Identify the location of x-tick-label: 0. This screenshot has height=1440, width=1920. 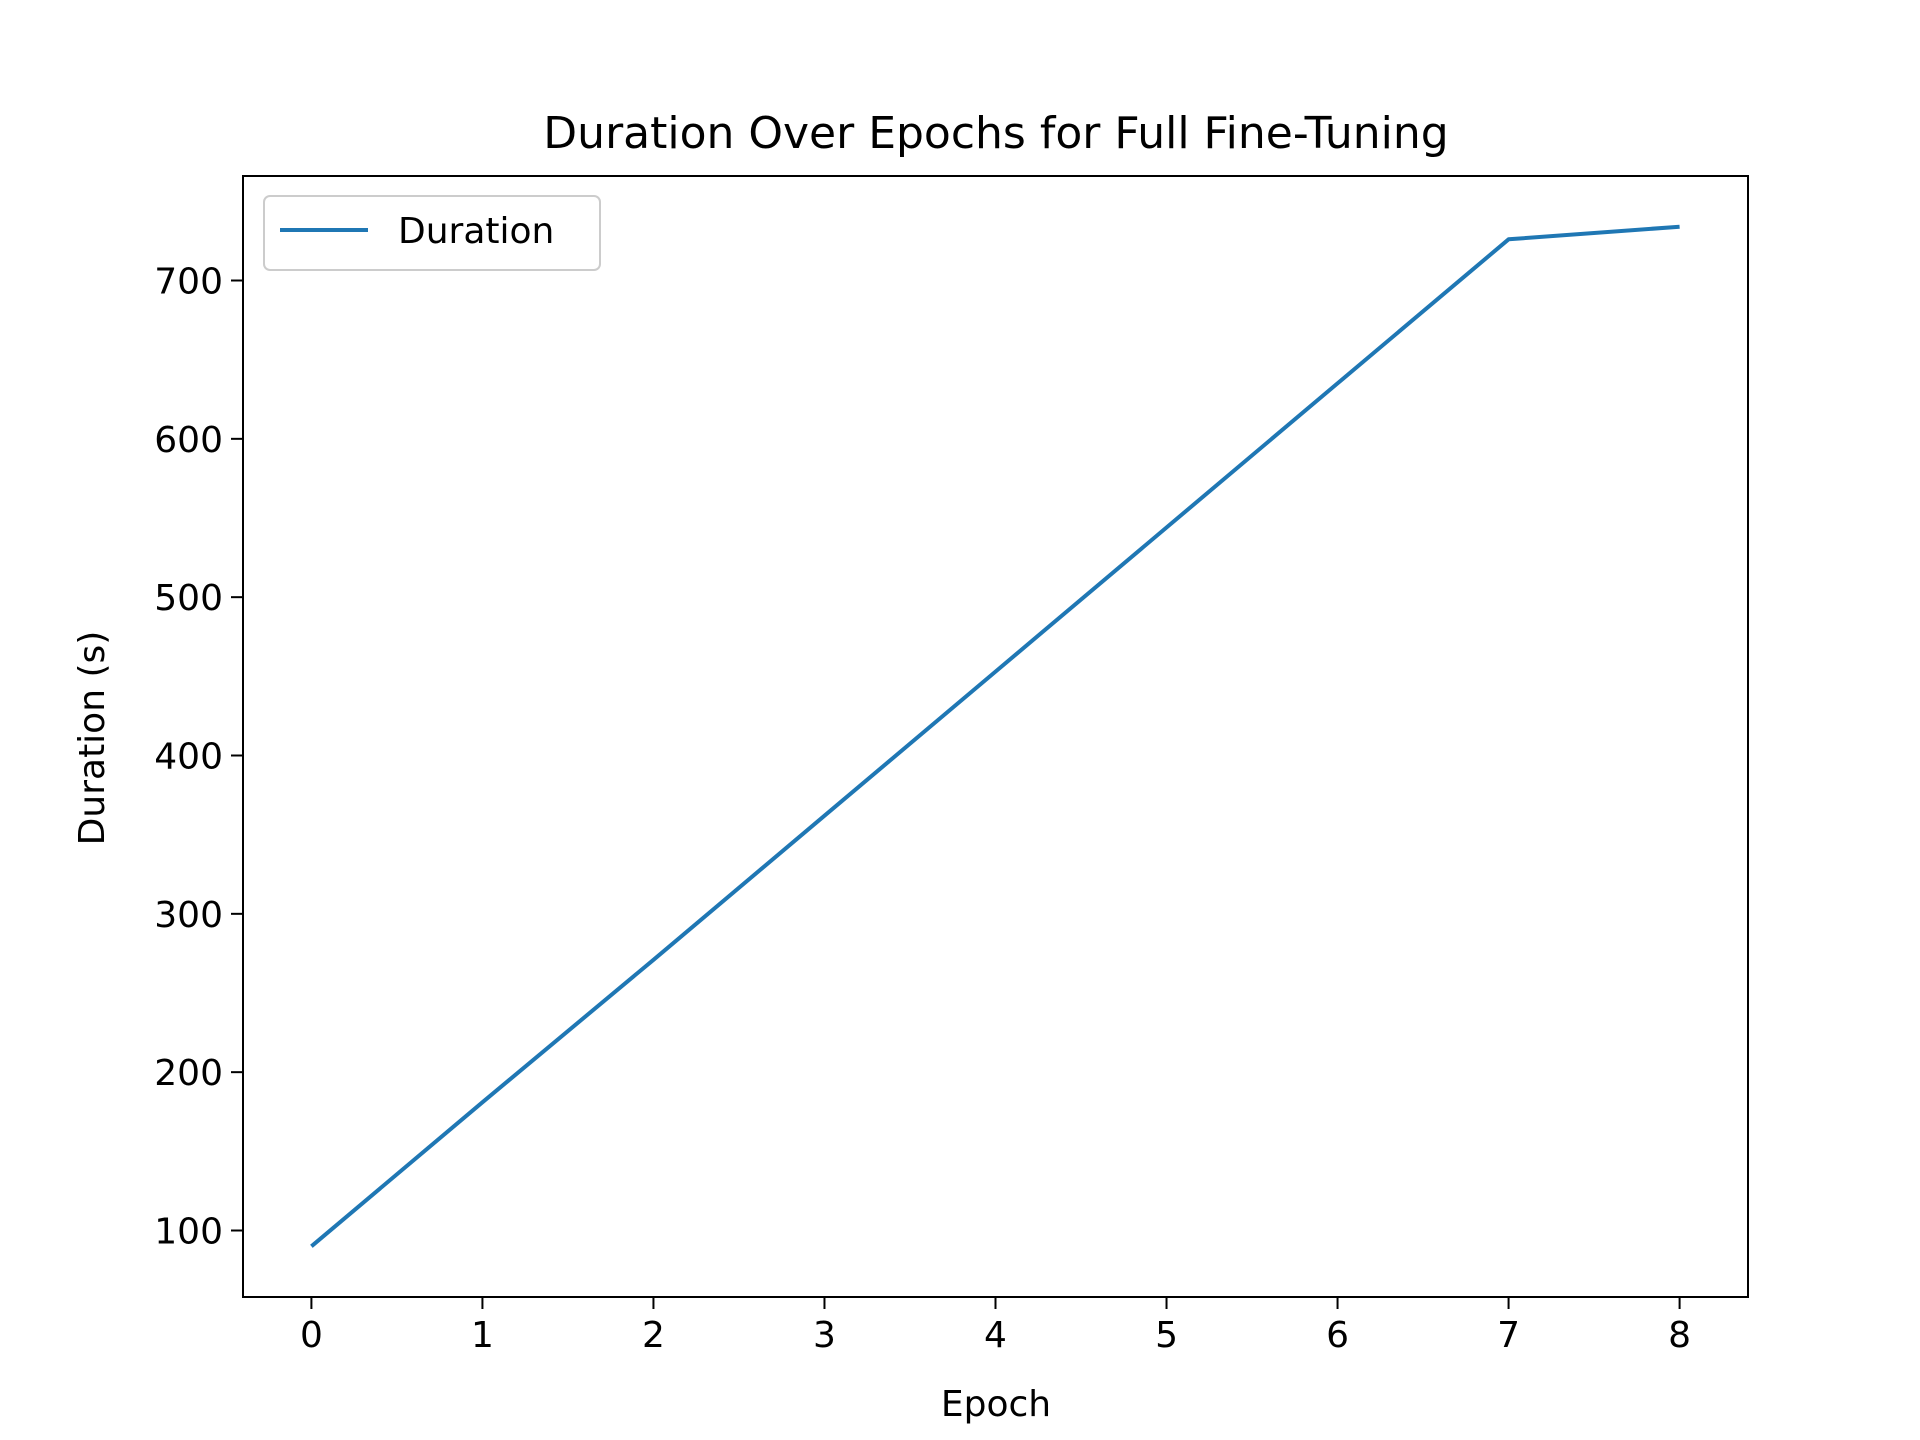
(311, 1335).